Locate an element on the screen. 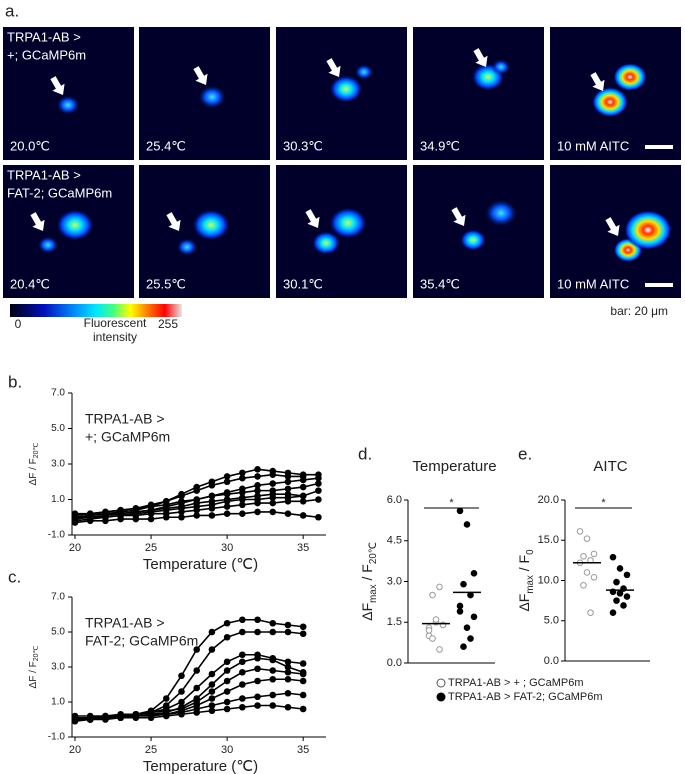 This screenshot has height=774, width=685. chart-title: AITC is located at coordinates (610, 466).